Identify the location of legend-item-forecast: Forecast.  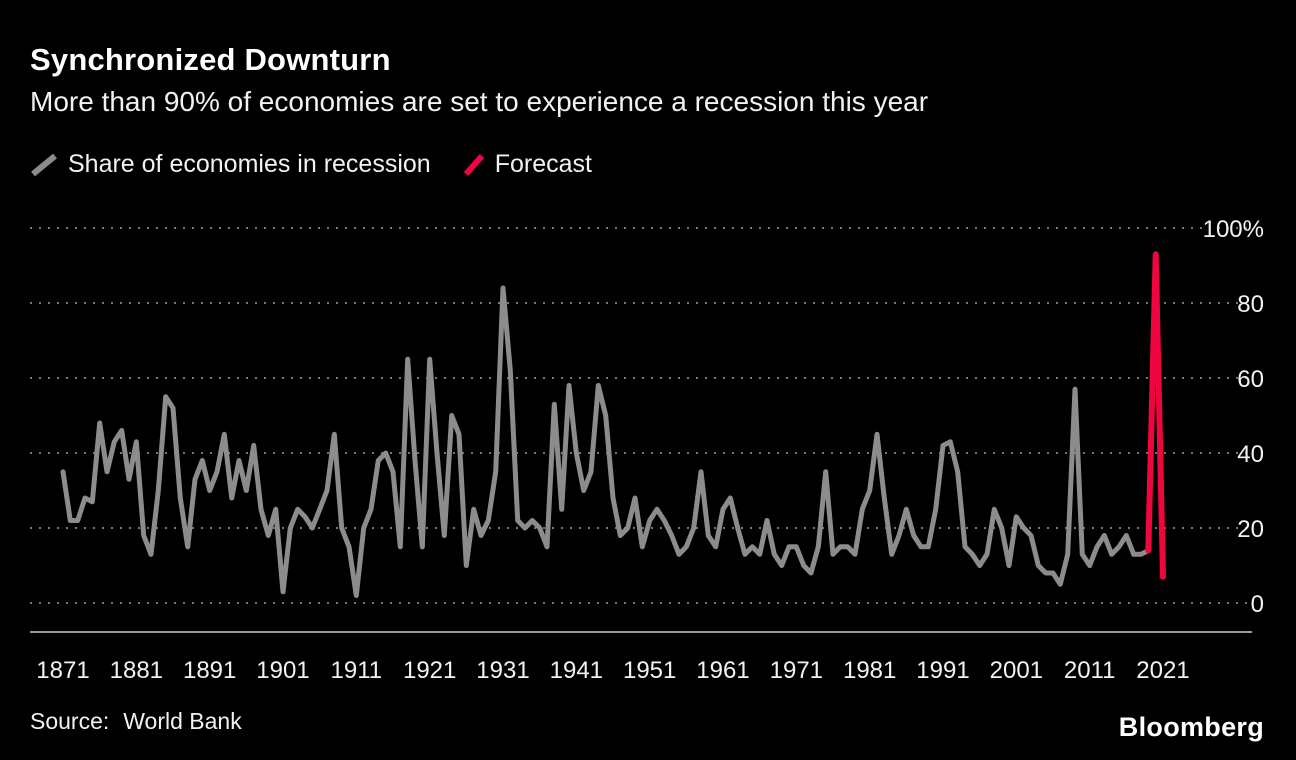
(527, 164).